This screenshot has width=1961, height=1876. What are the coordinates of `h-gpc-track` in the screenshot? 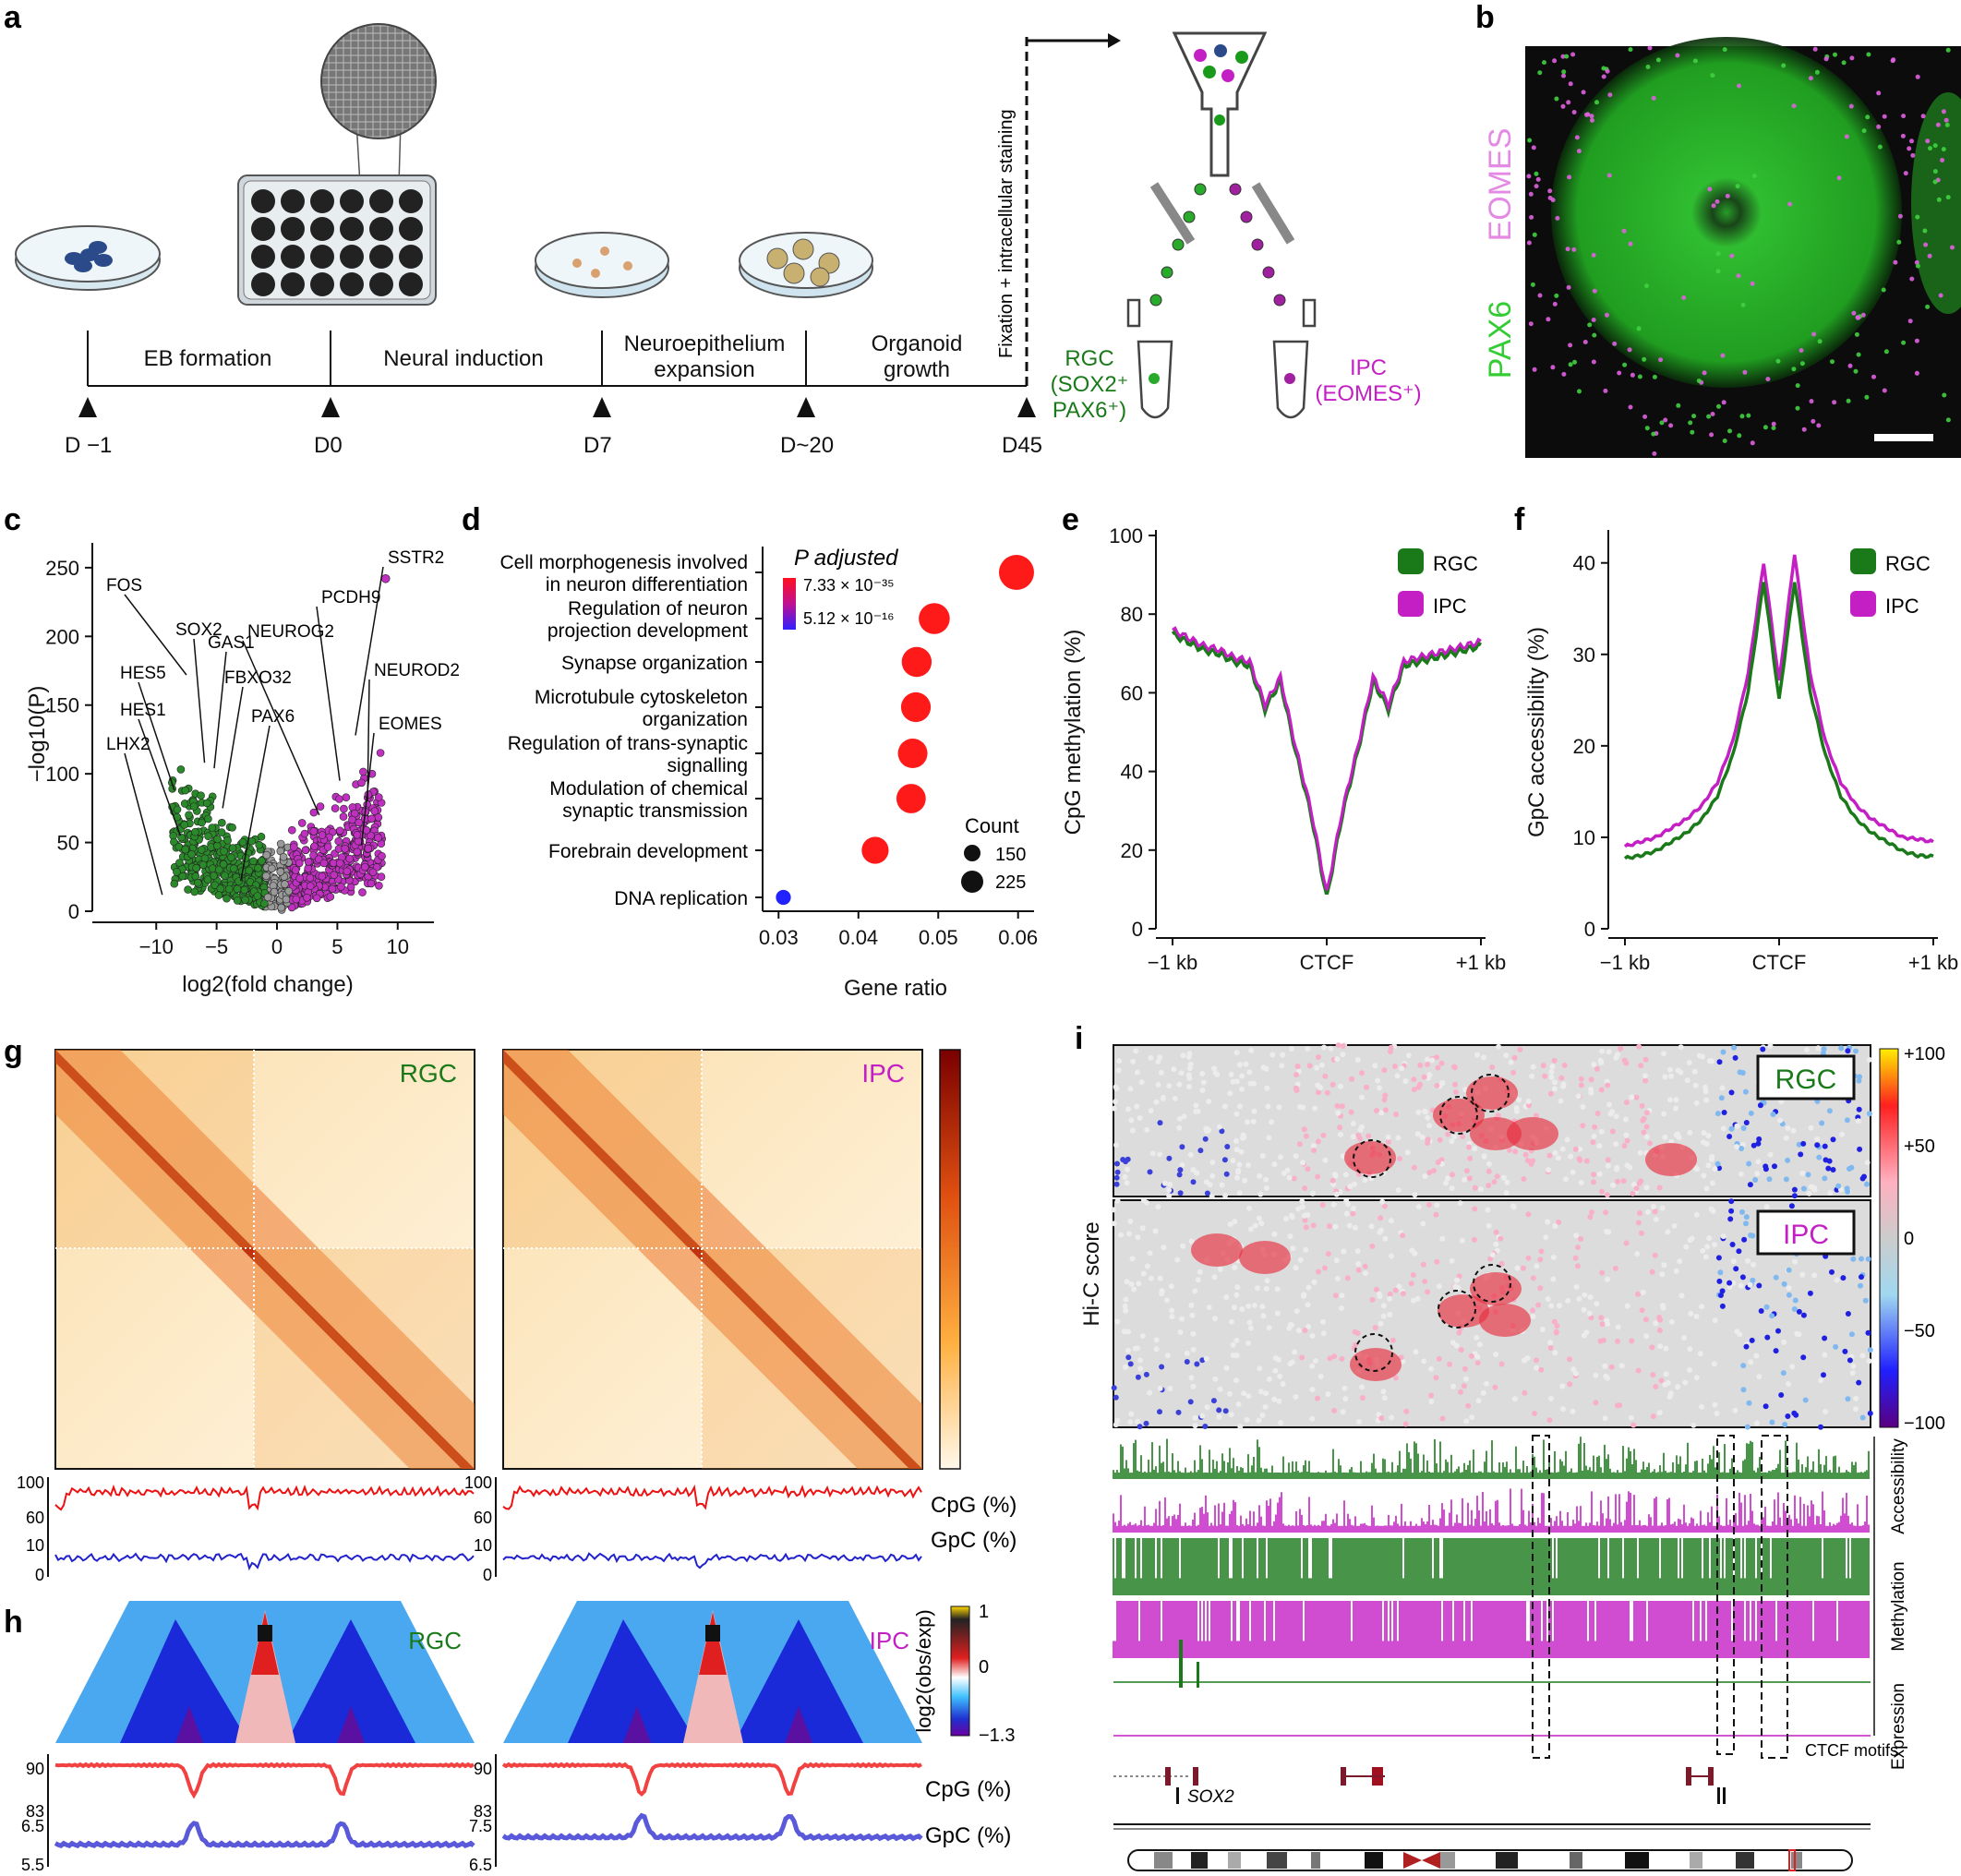 It's located at (712, 1827).